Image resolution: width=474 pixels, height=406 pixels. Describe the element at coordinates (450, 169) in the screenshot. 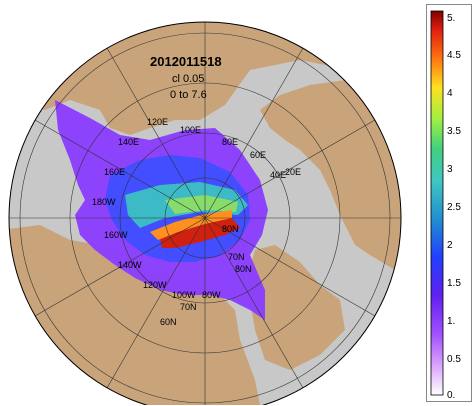

I see `colorbar-tick-3: 3` at that location.